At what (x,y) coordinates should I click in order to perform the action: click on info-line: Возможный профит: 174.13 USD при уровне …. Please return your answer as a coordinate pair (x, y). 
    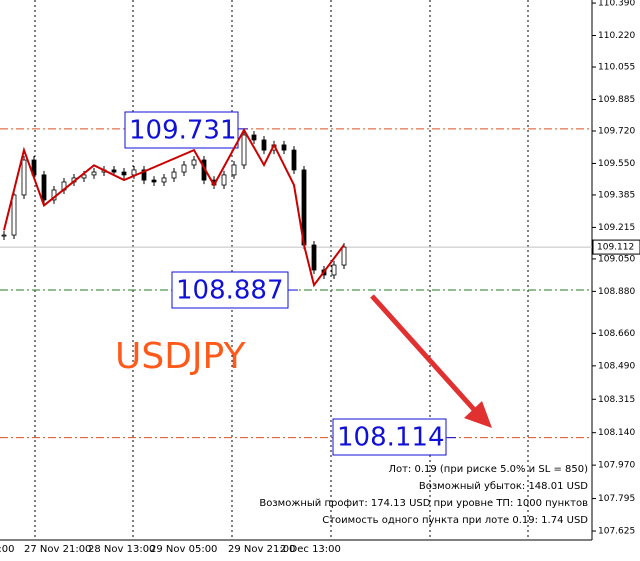
    Looking at the image, I should click on (423, 503).